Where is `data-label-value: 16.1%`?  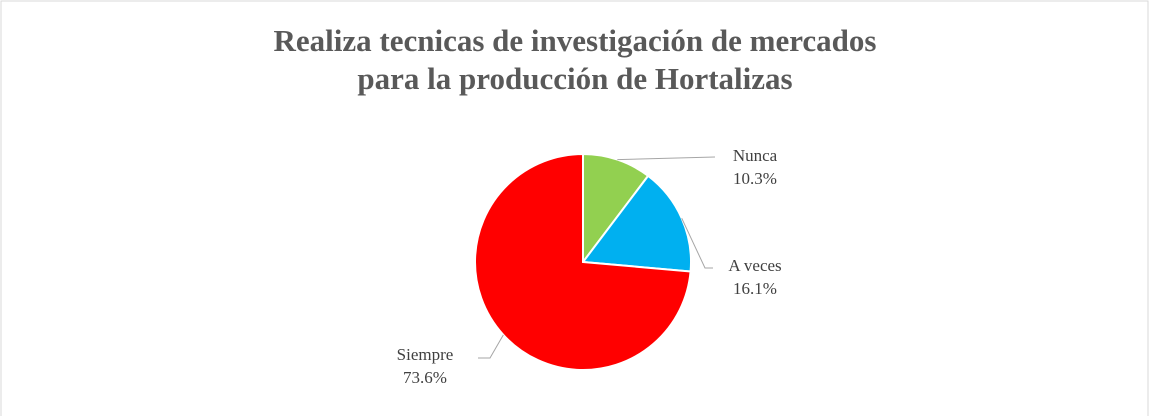
data-label-value: 16.1% is located at coordinates (755, 288).